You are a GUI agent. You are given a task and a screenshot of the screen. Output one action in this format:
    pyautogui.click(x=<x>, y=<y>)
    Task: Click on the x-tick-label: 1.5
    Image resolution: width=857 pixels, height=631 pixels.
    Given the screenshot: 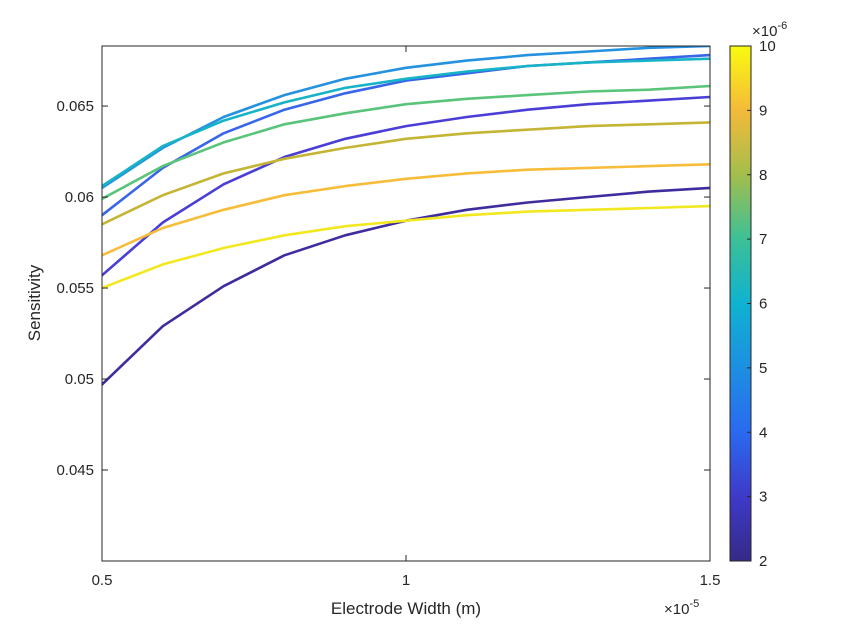 What is the action you would take?
    pyautogui.click(x=710, y=580)
    